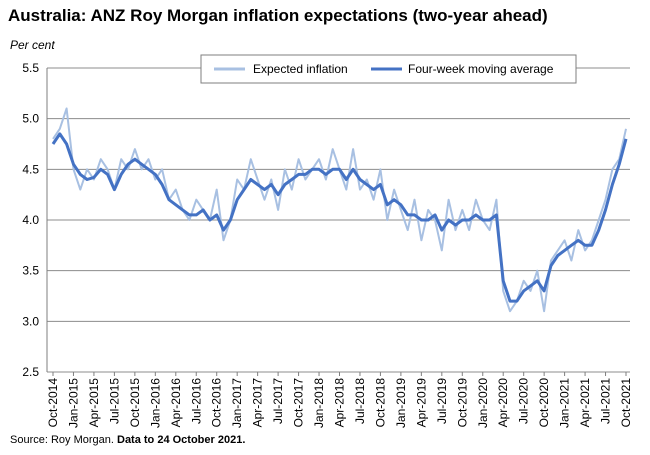  What do you see at coordinates (155, 403) in the screenshot?
I see `x-tick-label: Jan-2016` at bounding box center [155, 403].